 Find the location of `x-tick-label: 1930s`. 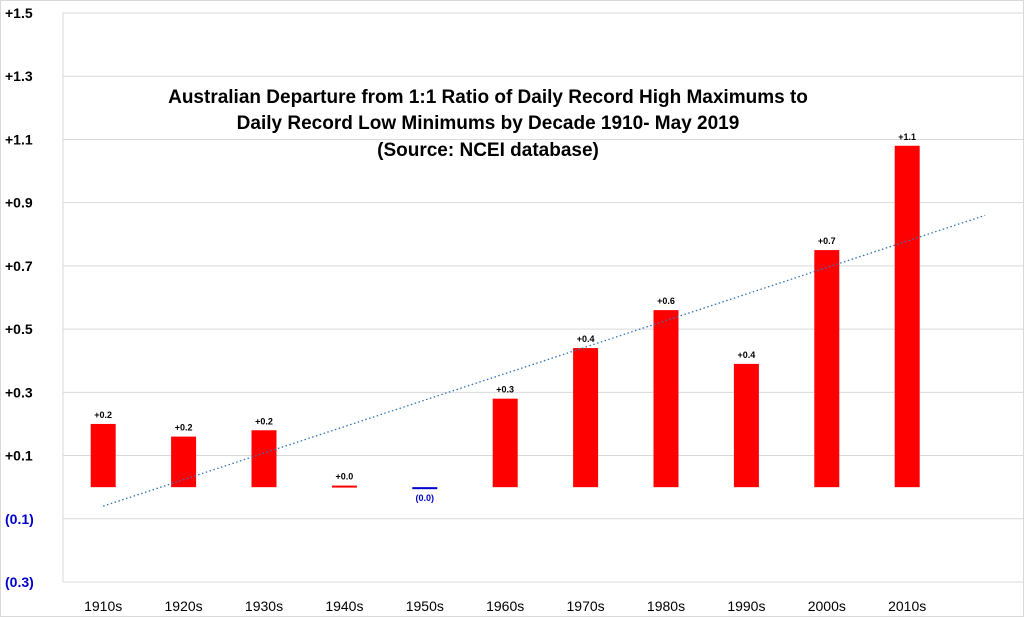

x-tick-label: 1930s is located at coordinates (264, 606).